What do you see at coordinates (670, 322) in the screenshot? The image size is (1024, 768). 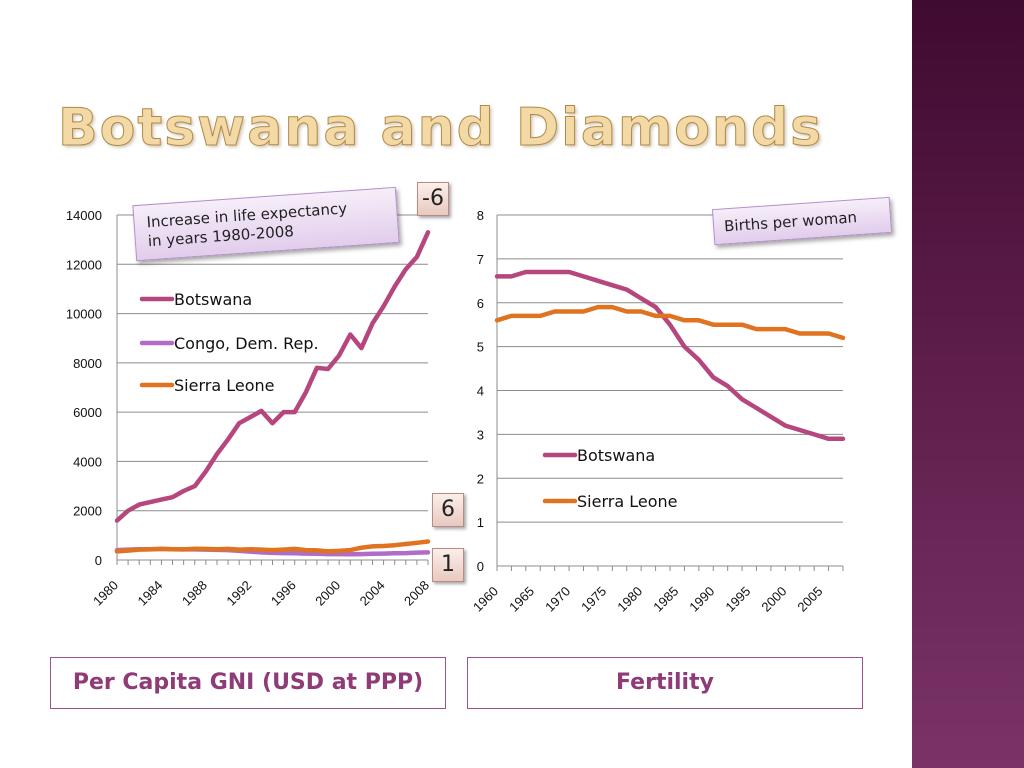 I see `chart2-series-line-sierra_leone` at bounding box center [670, 322].